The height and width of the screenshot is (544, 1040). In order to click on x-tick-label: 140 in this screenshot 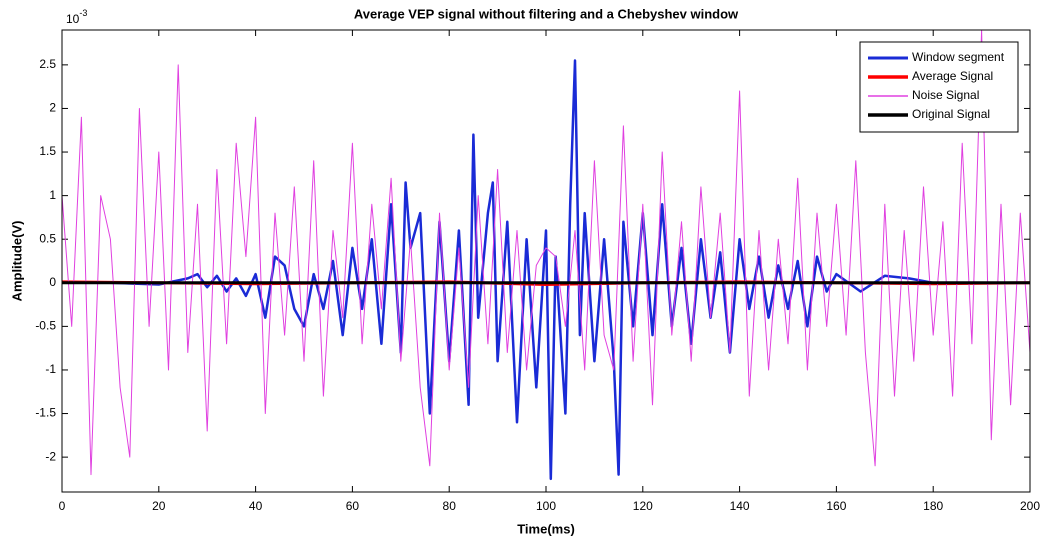, I will do `click(740, 506)`.